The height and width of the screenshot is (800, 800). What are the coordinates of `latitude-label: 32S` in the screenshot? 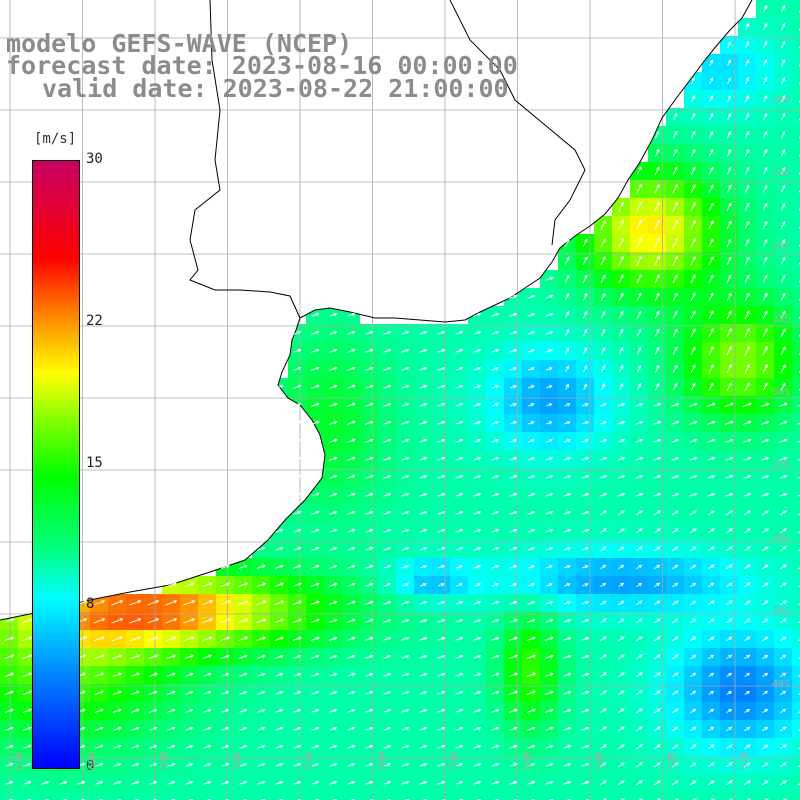 It's located at (781, 100).